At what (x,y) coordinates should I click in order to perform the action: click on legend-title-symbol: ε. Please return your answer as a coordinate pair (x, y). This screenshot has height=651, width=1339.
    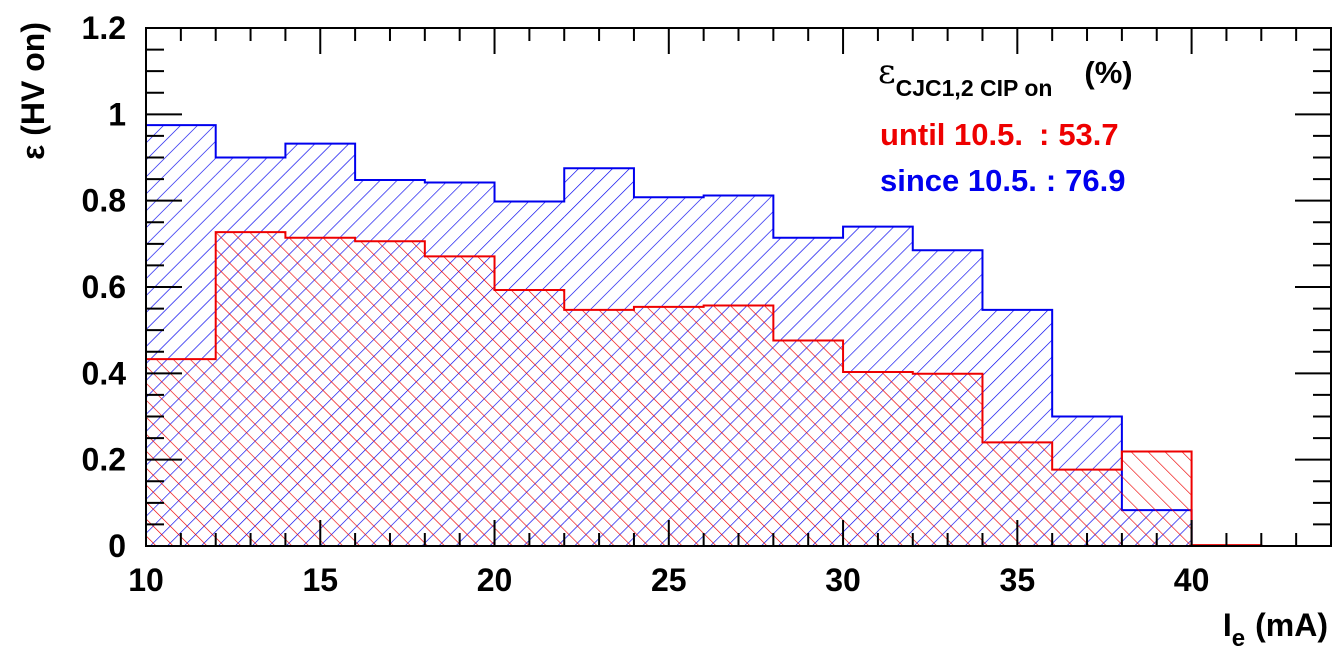
    Looking at the image, I should click on (887, 72).